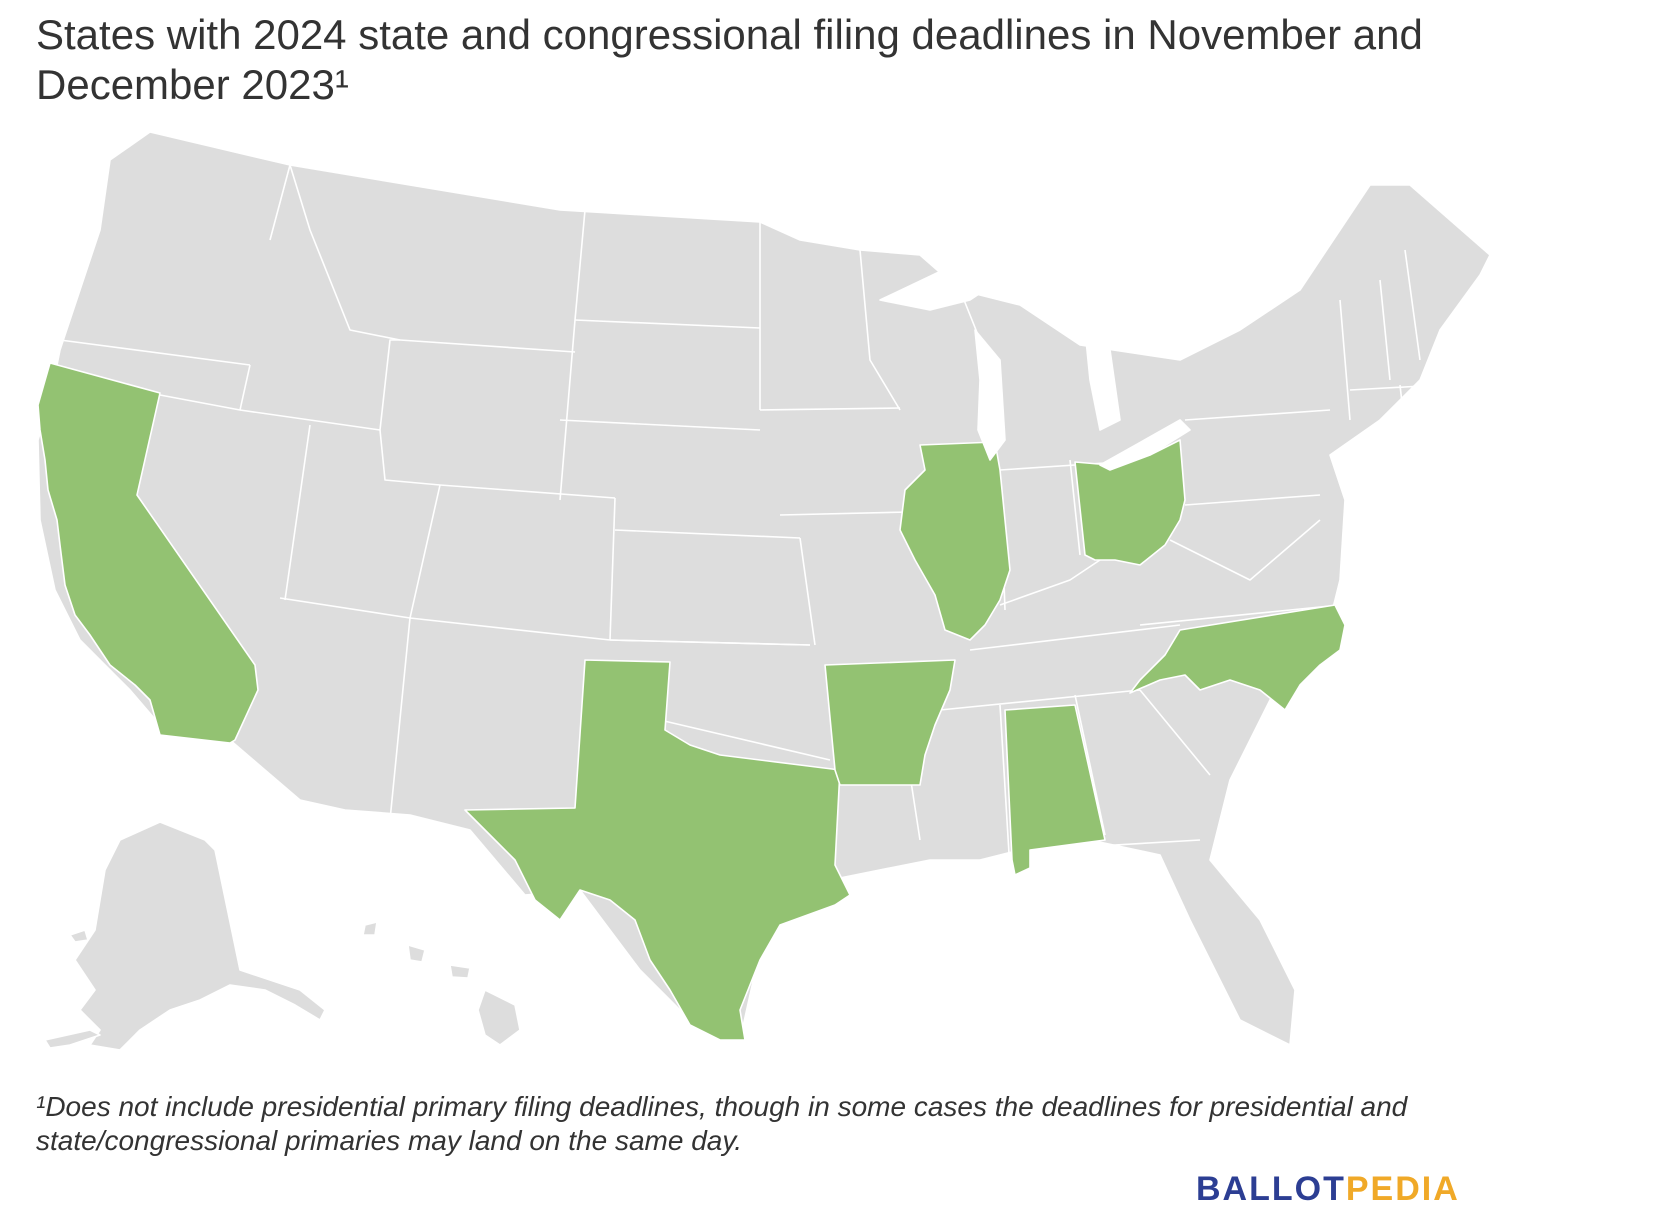  Describe the element at coordinates (710, 642) in the screenshot. I see `border-ks-ok` at that location.